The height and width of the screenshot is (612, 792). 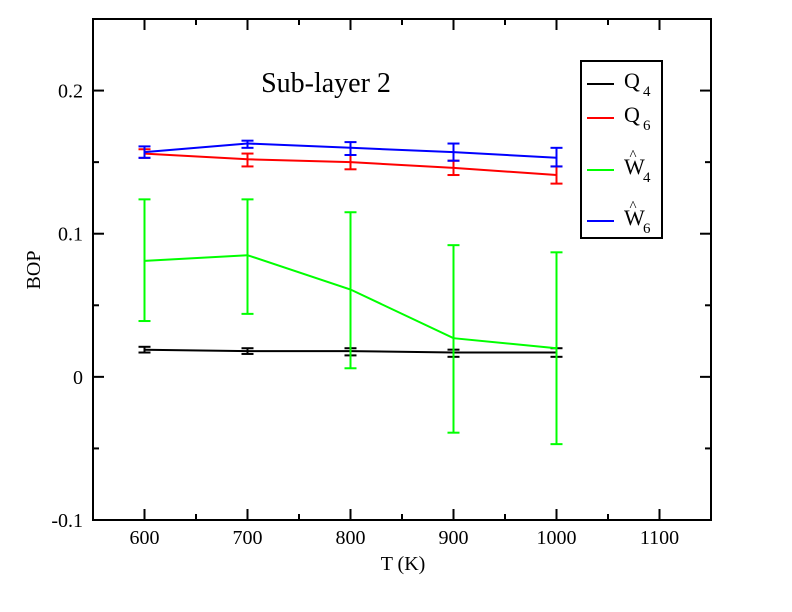 I want to click on legend-subscript-w6: 6, so click(x=647, y=229).